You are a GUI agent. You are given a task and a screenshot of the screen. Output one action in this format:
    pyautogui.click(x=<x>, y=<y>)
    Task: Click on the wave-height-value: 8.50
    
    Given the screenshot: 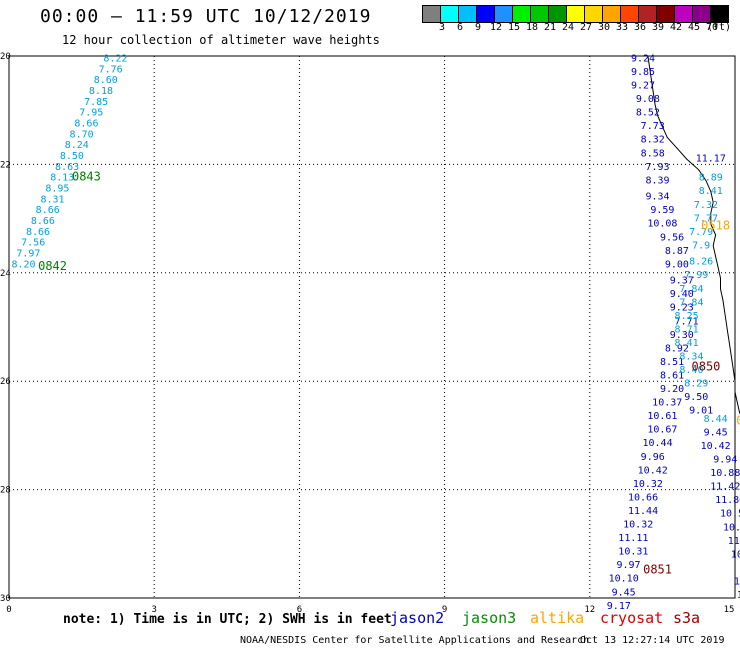 What is the action you would take?
    pyautogui.click(x=72, y=156)
    